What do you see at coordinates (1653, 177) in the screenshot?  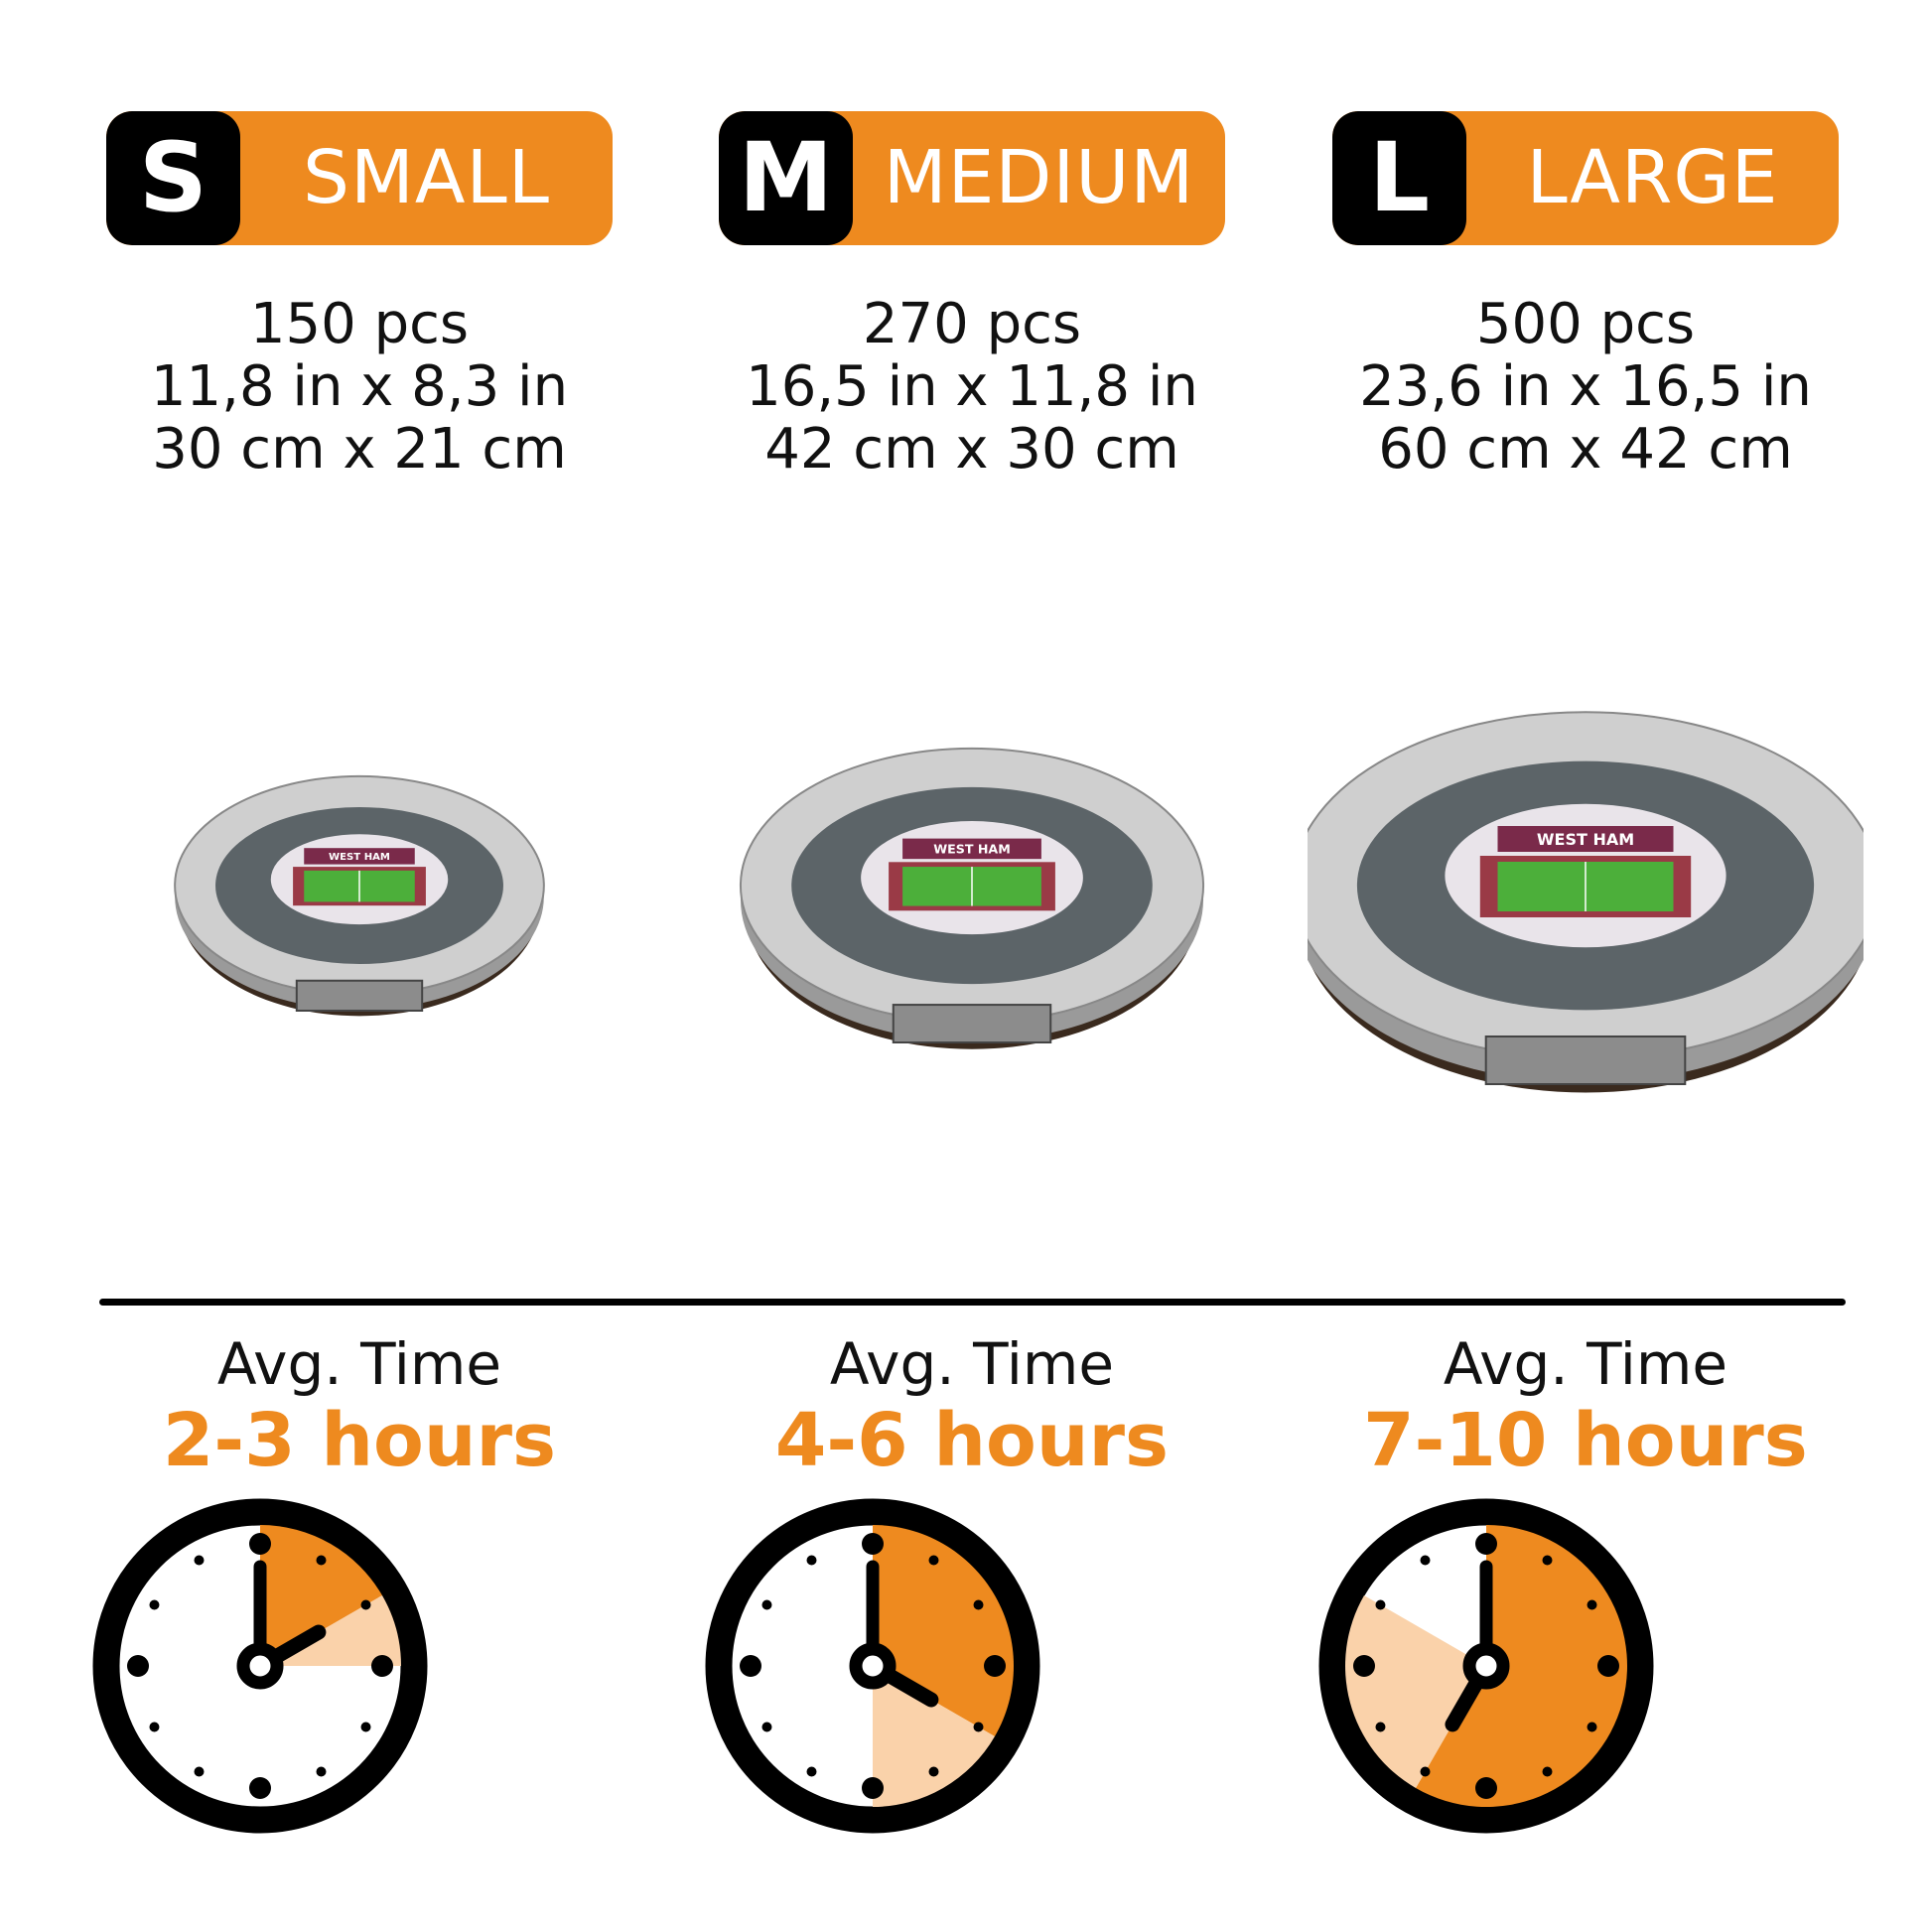 I see `size-label: LARGE` at bounding box center [1653, 177].